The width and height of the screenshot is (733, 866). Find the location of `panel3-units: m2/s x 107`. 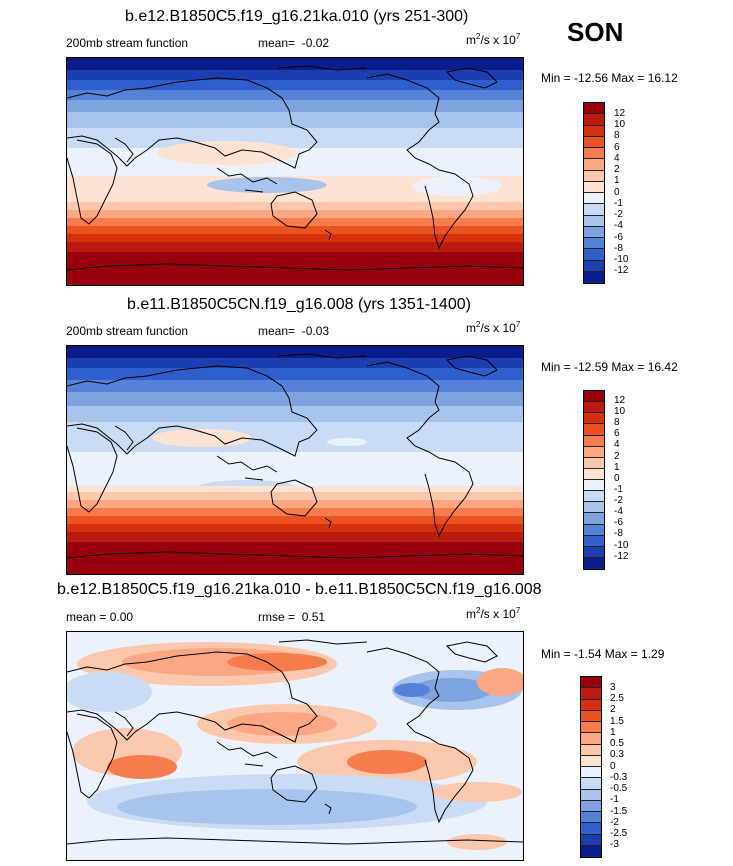

panel3-units: m2/s x 107 is located at coordinates (493, 614).